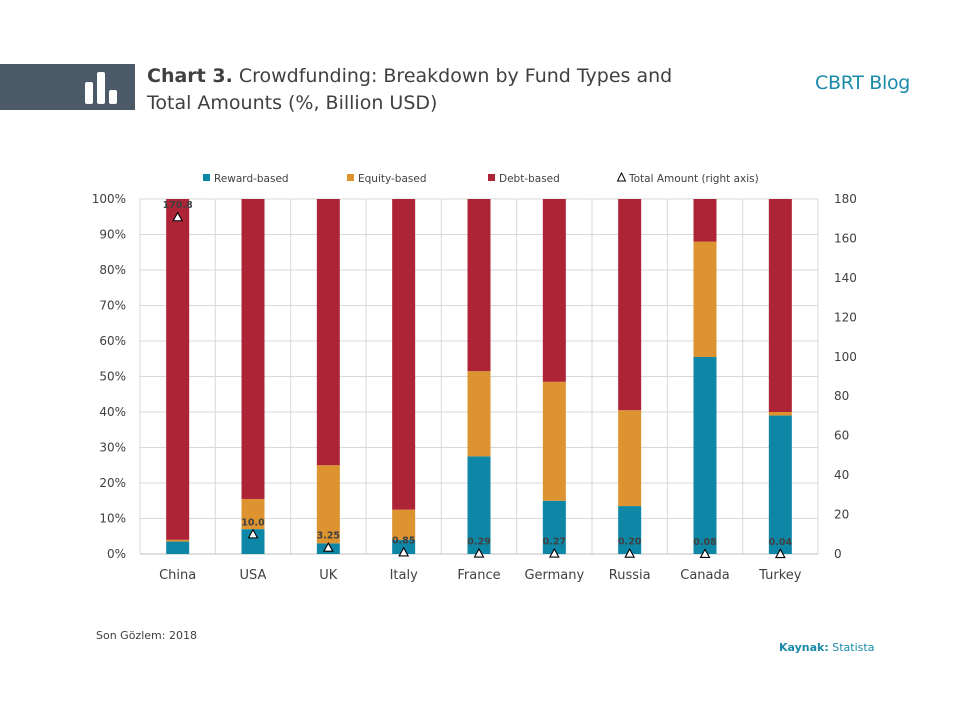 This screenshot has width=960, height=720. I want to click on y2-tick-label: 20, so click(841, 515).